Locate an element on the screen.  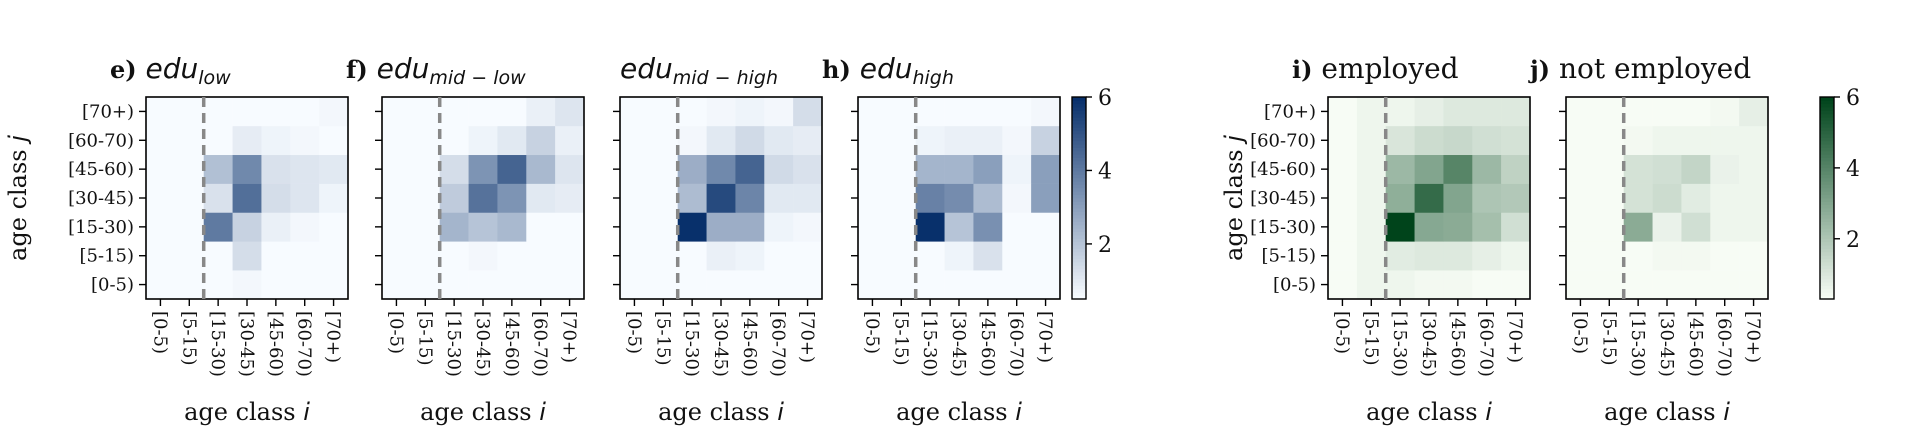
x-tick-label: [0-5) is located at coordinates (159, 332).